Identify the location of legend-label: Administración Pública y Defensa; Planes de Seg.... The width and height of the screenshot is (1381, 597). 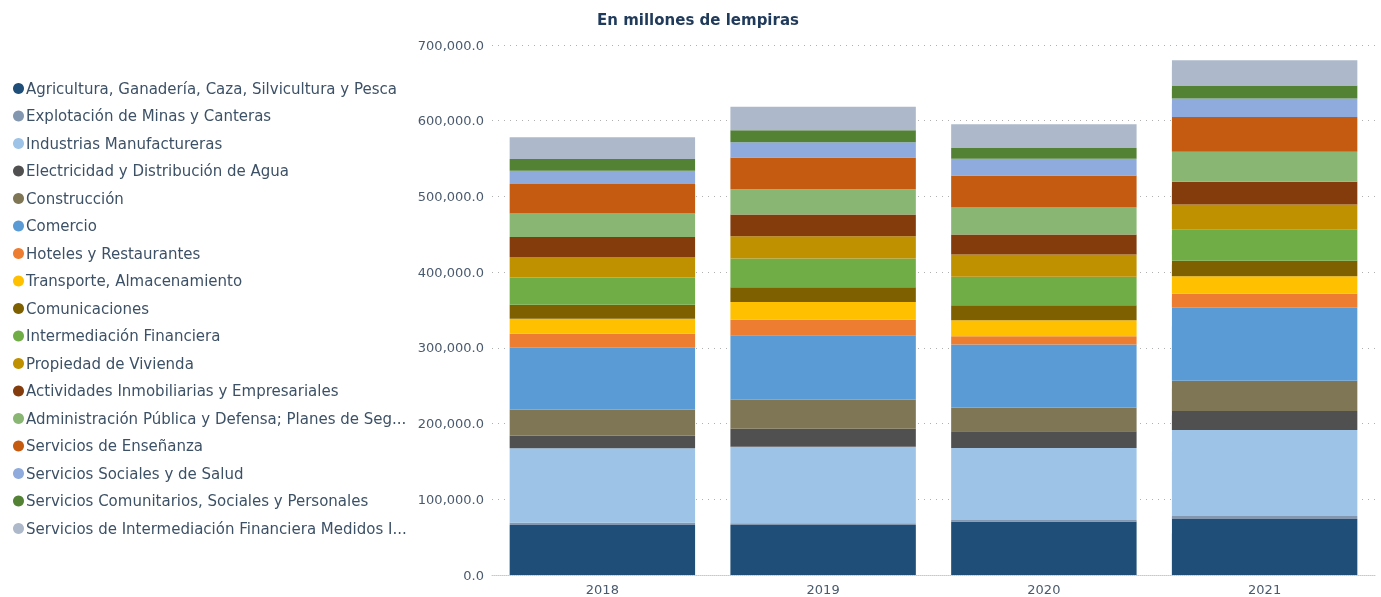
(216, 418).